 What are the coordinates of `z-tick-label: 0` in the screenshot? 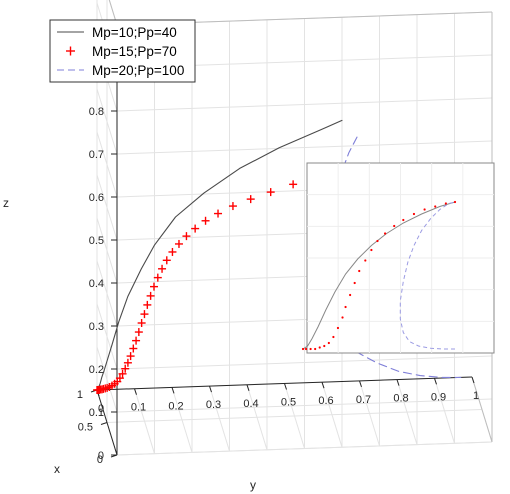 It's located at (101, 456).